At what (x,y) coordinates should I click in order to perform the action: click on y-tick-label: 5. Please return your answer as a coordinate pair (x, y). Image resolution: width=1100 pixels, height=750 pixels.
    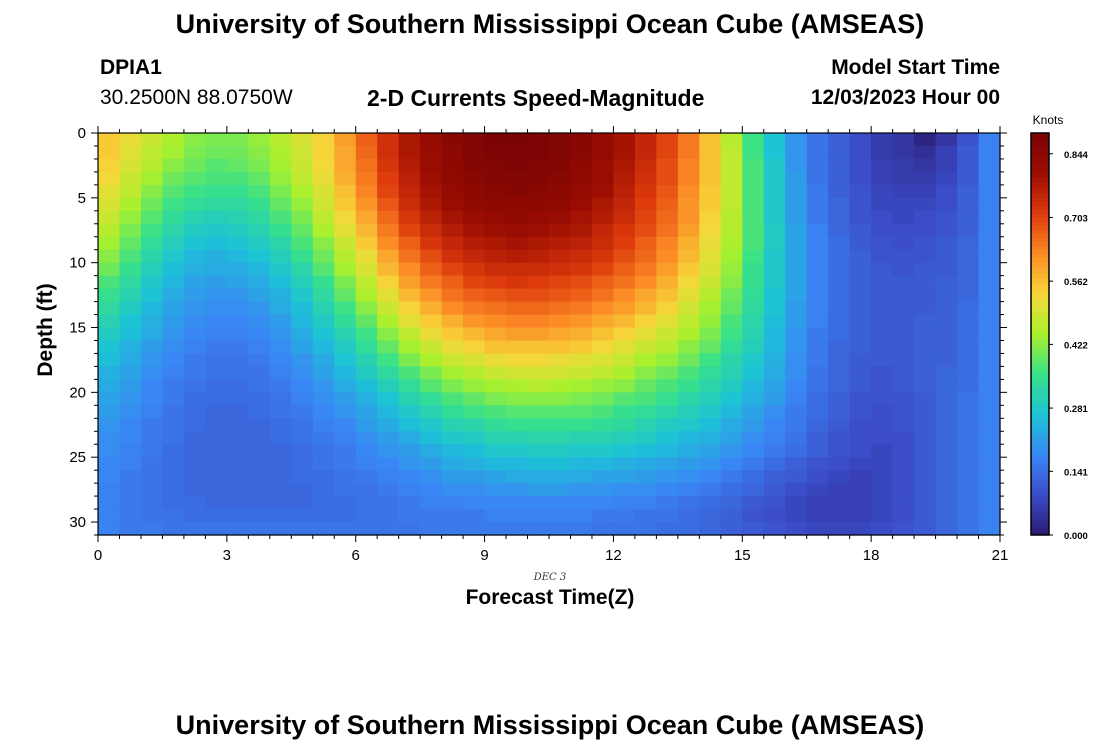
    Looking at the image, I should click on (82, 198).